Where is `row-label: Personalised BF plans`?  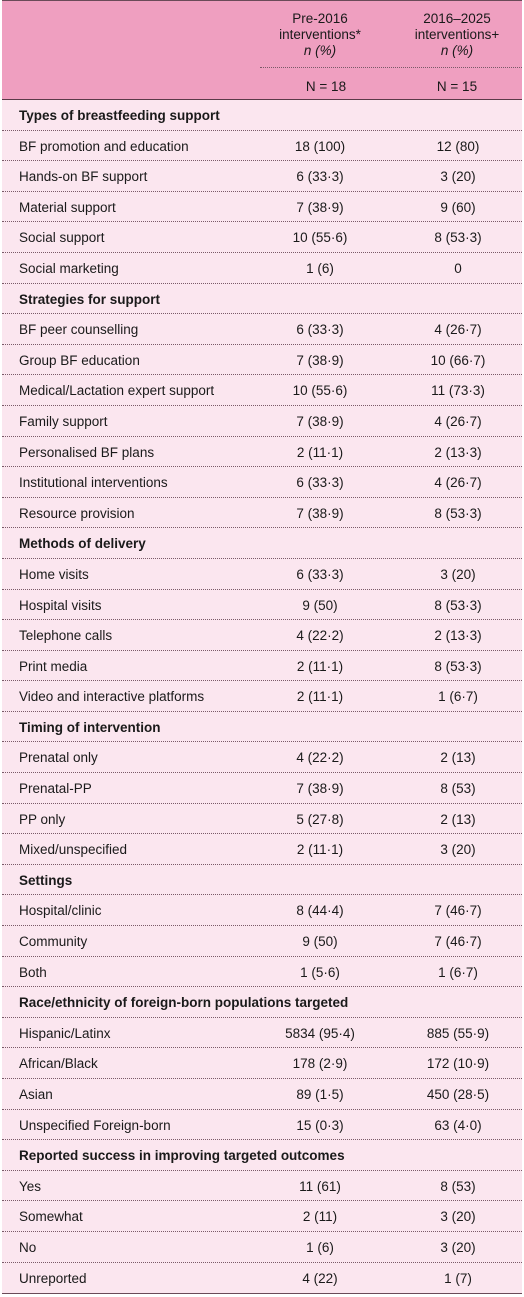
row-label: Personalised BF plans is located at coordinates (87, 452).